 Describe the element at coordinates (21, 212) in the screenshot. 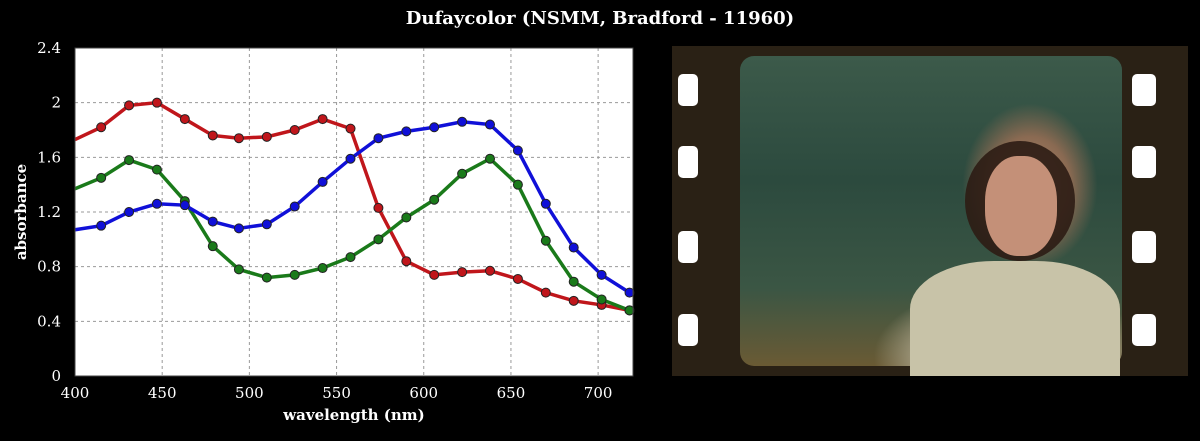

I see `y-axis-label: absorbance` at that location.